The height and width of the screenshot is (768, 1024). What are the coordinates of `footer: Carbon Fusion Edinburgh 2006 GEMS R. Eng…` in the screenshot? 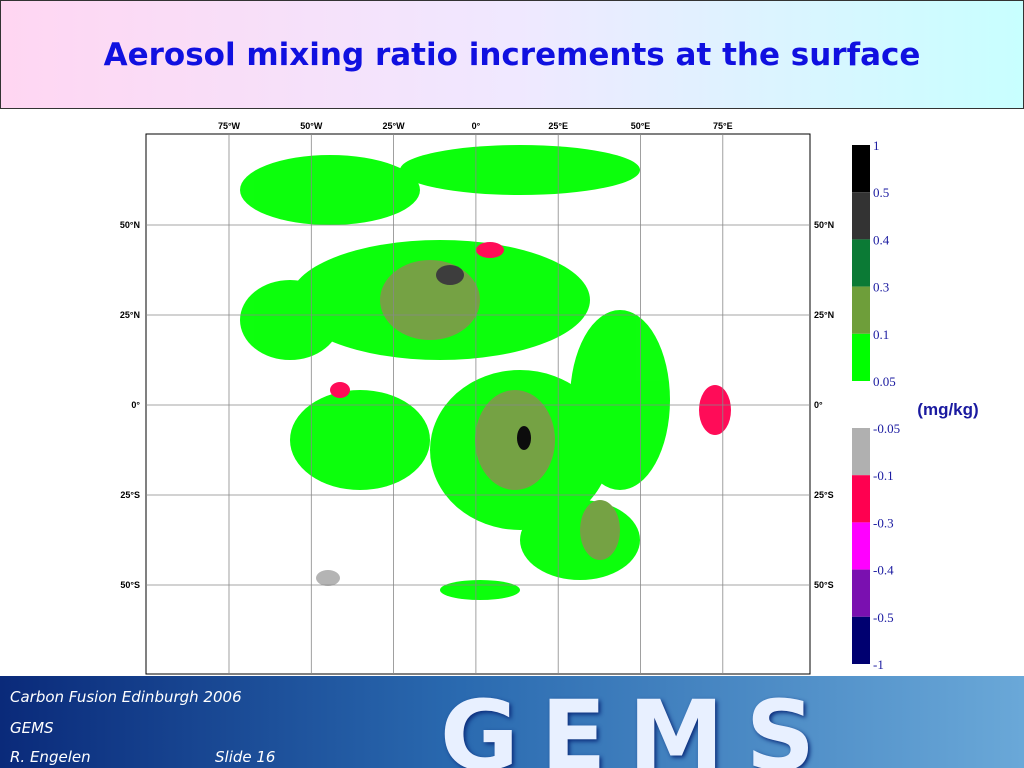 It's located at (512, 722).